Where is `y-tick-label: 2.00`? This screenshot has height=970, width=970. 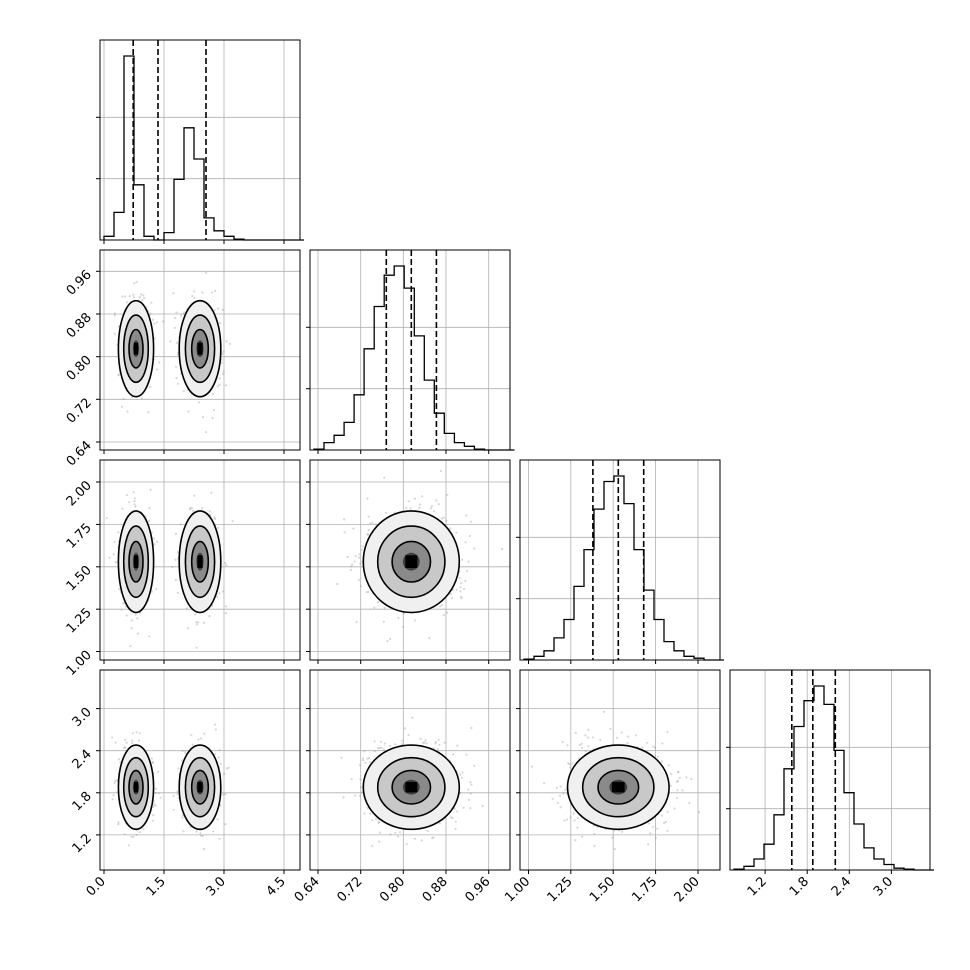 y-tick-label: 2.00 is located at coordinates (79, 493).